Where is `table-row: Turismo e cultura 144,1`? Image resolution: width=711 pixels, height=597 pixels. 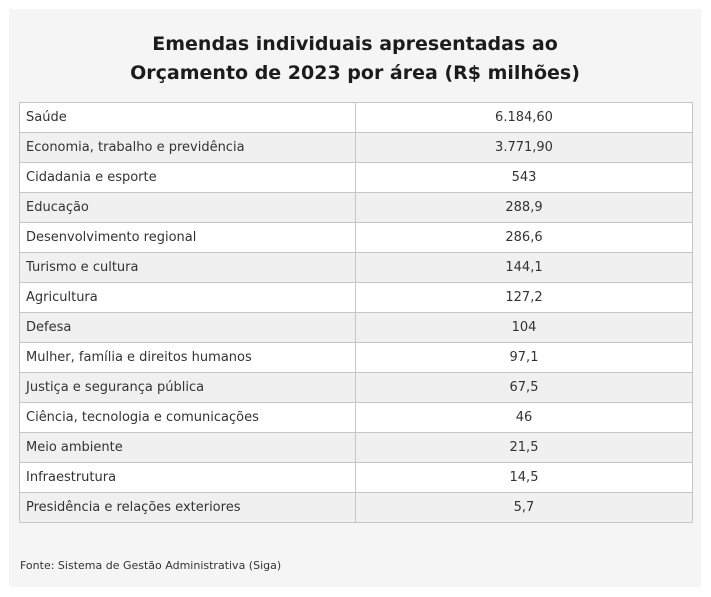 table-row: Turismo e cultura 144,1 is located at coordinates (356, 267).